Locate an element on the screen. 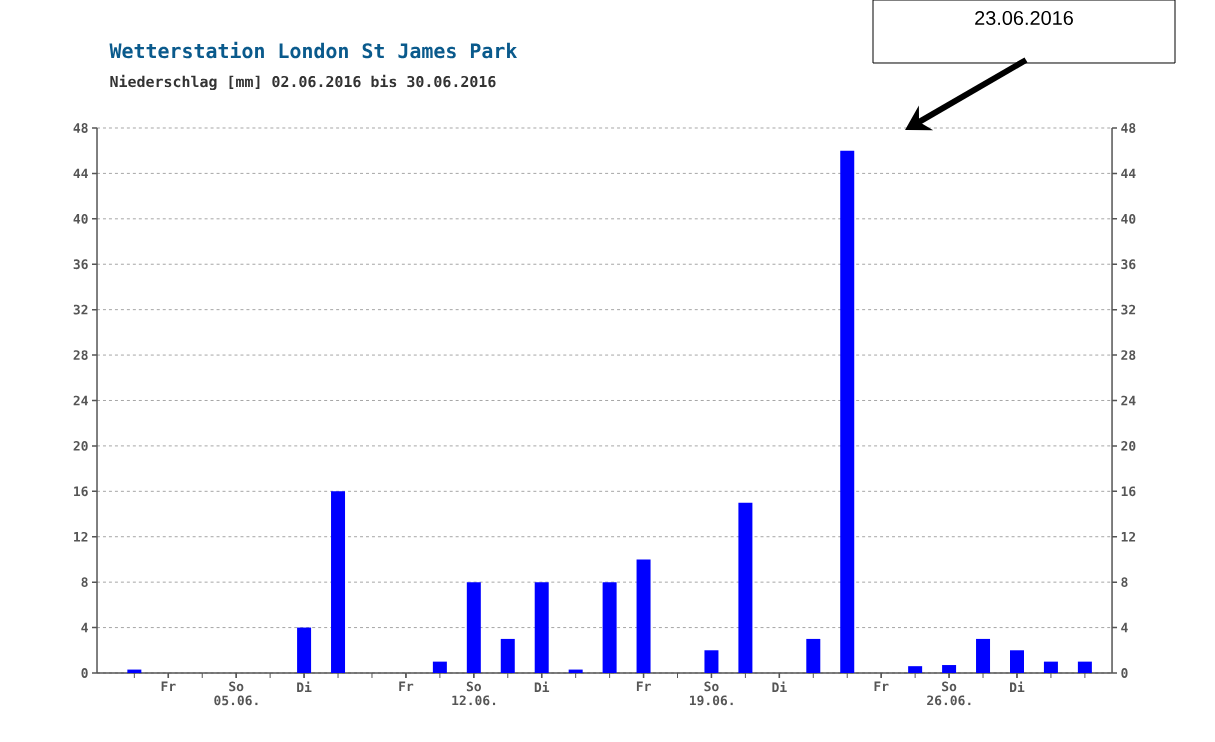  y-tick-label: 36 is located at coordinates (80, 264).